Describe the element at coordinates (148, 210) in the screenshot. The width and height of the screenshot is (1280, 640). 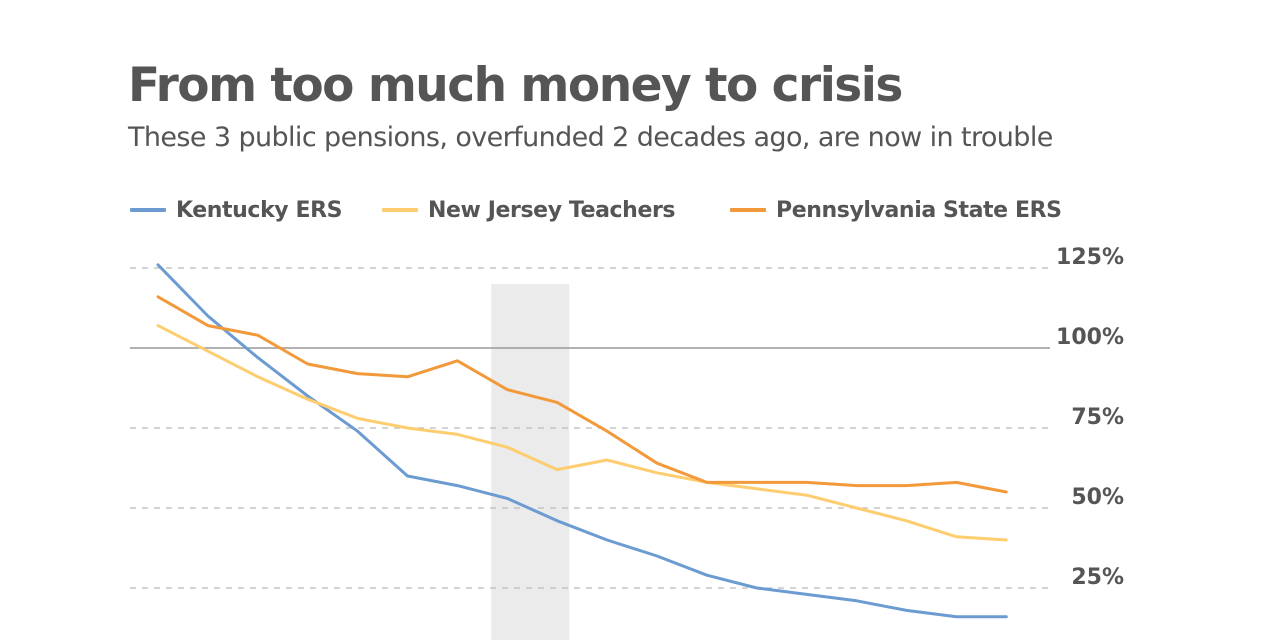
I see `legend-swatch-kentucky` at that location.